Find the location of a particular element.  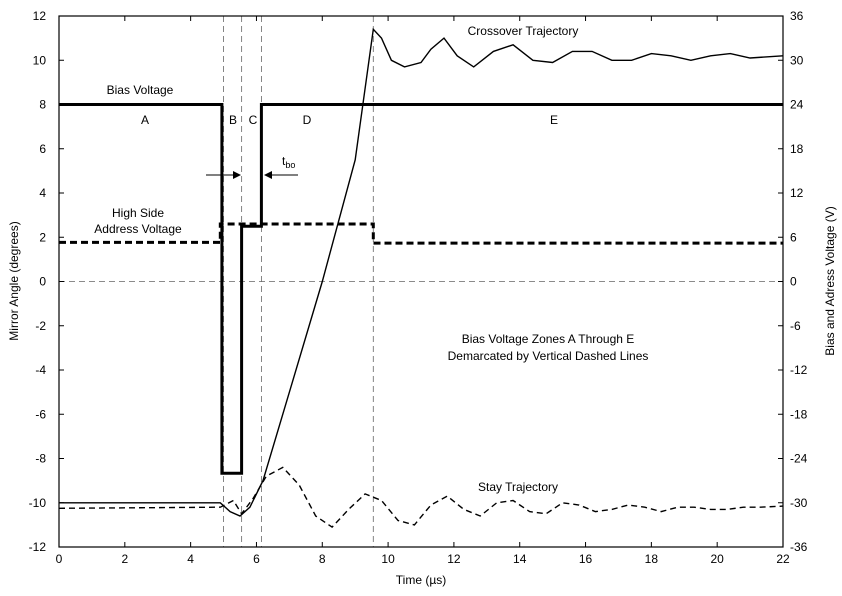

y-right-tick-label-12: -36 is located at coordinates (799, 547).